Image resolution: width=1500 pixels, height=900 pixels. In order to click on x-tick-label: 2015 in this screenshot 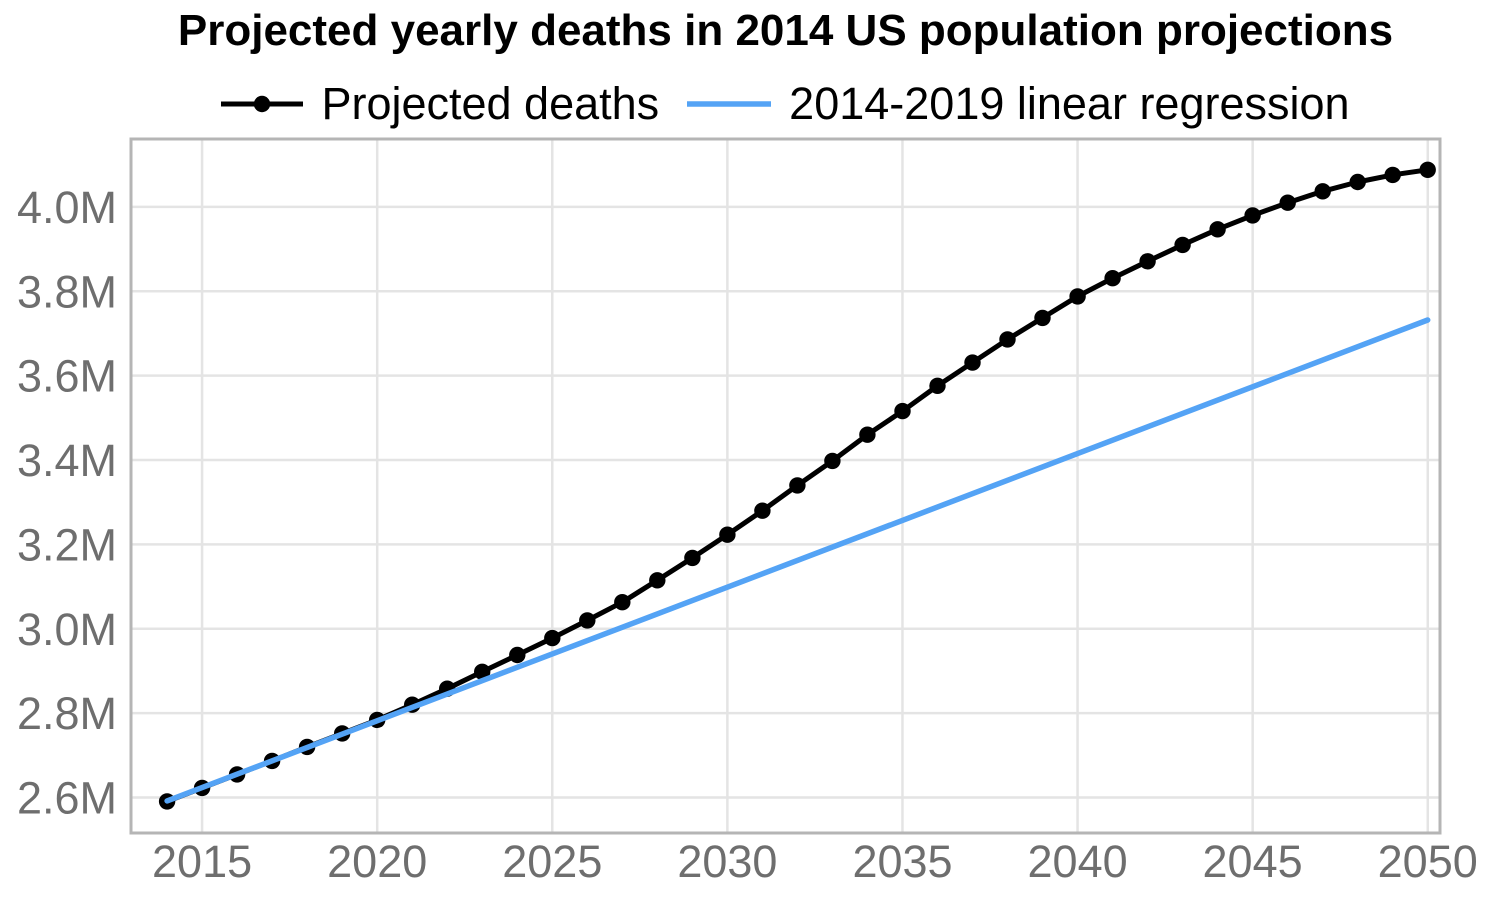, I will do `click(202, 861)`.